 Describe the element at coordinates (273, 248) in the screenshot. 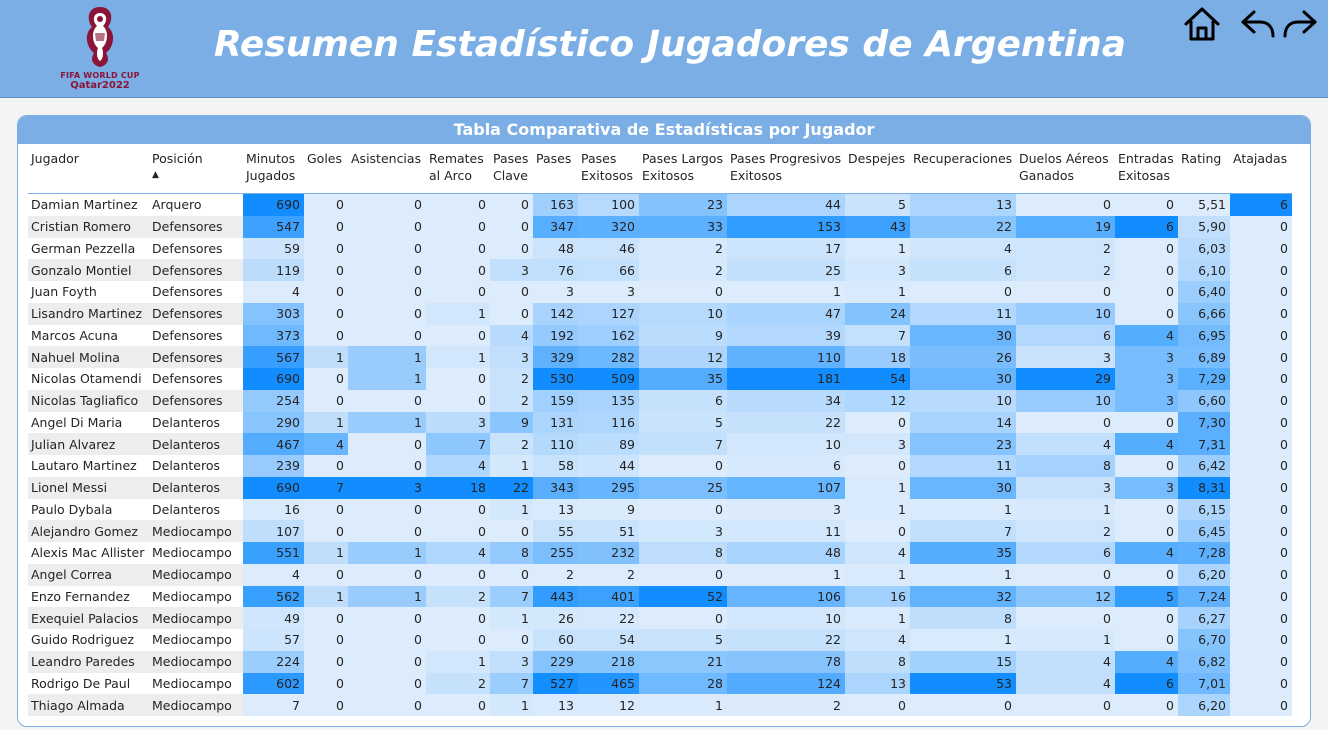

I see `stat-cell: 59` at that location.